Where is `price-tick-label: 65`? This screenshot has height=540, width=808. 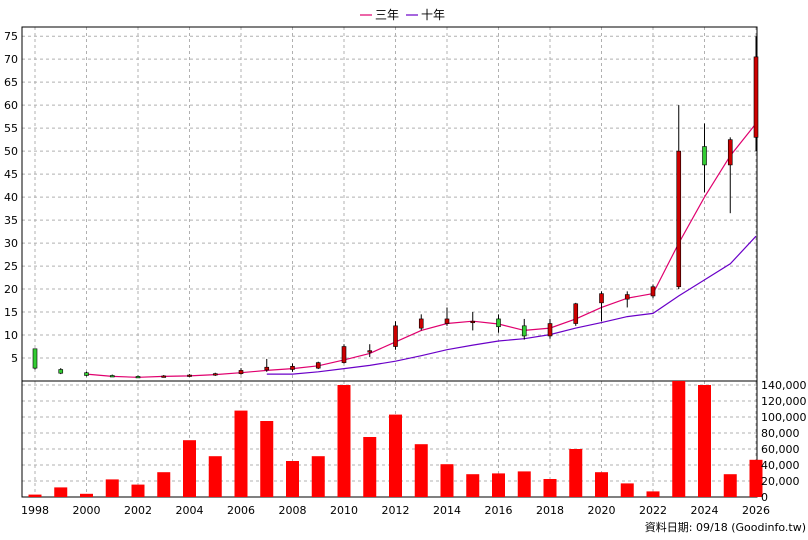 price-tick-label: 65 is located at coordinates (11, 82).